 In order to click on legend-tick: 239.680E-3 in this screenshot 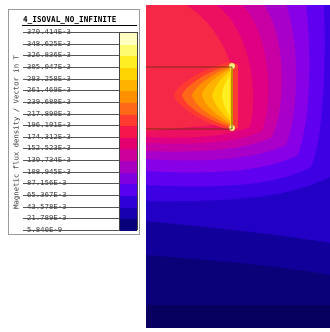, I will do `click(71, 101)`.